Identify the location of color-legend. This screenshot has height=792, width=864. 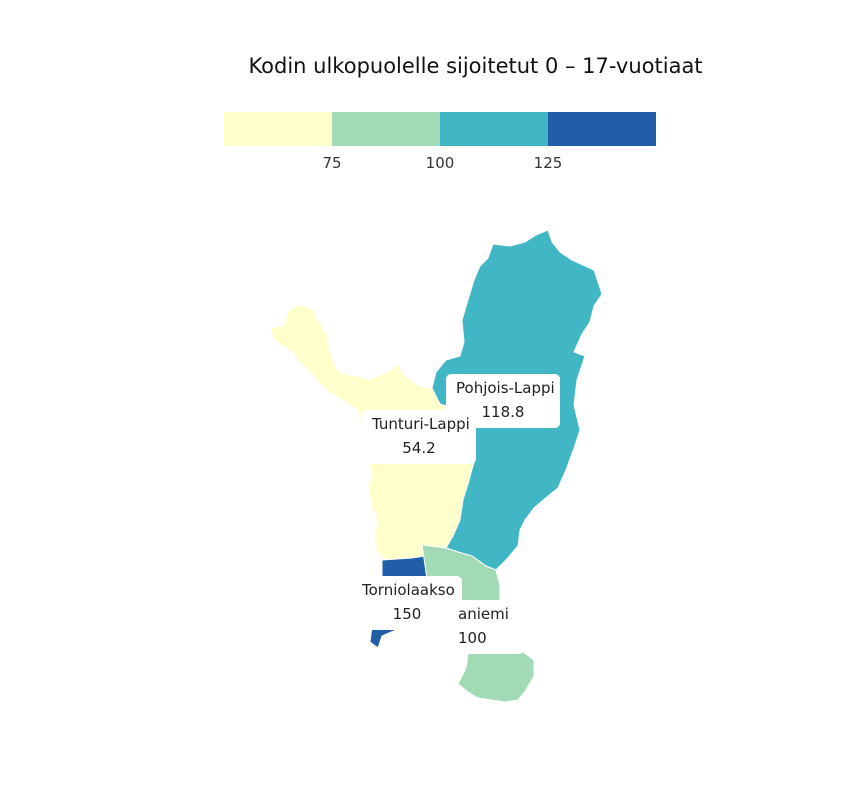
(440, 129).